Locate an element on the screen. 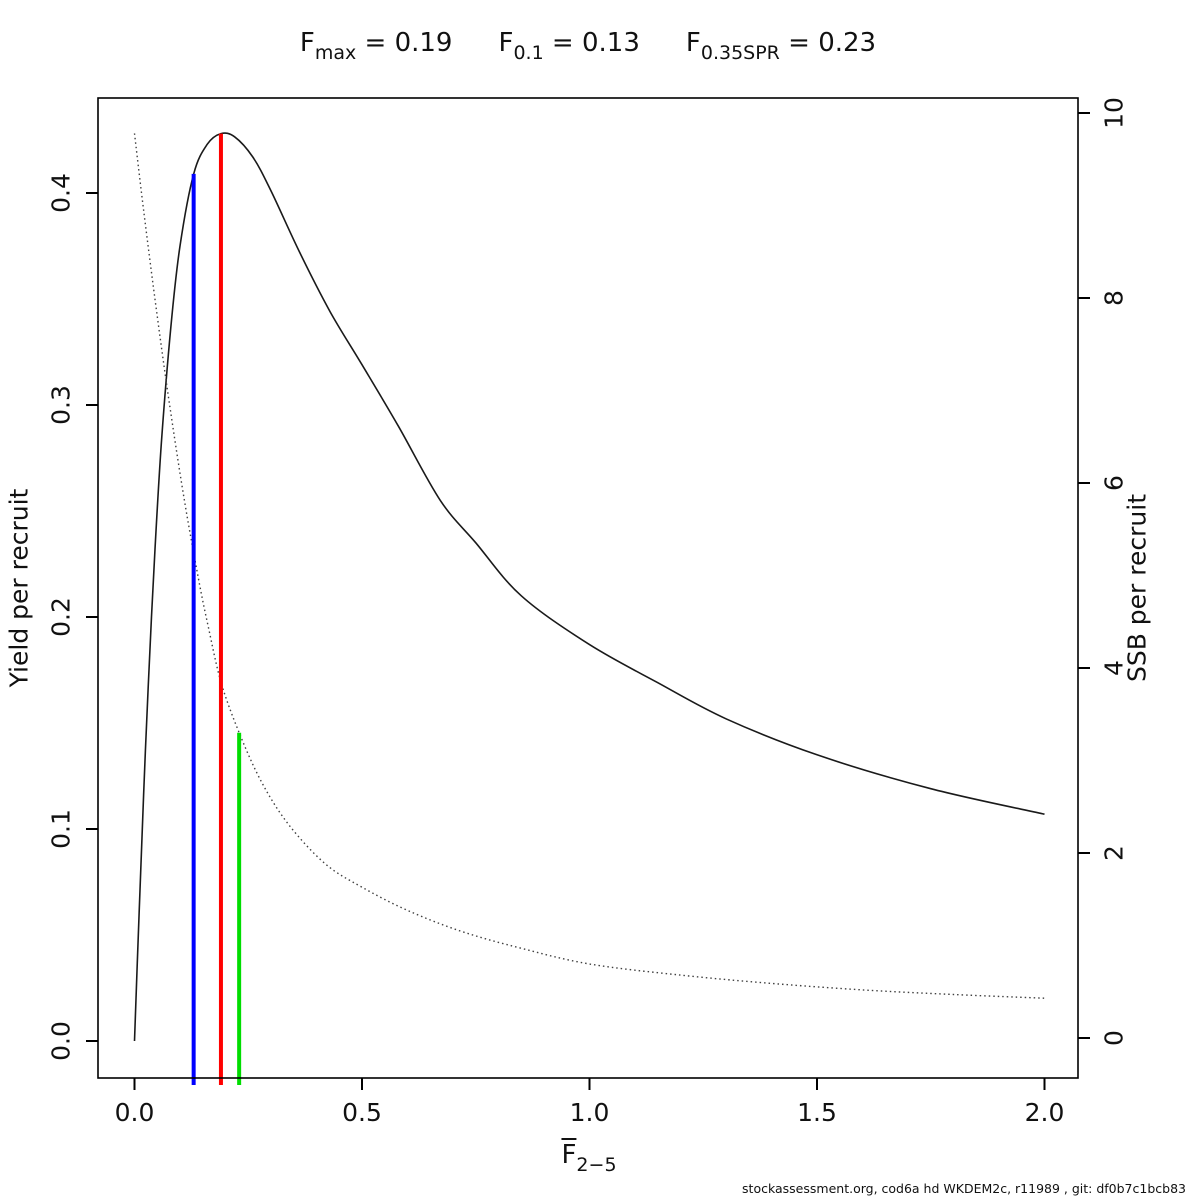 The height and width of the screenshot is (1200, 1200). title-fmax-base: F is located at coordinates (307, 43).